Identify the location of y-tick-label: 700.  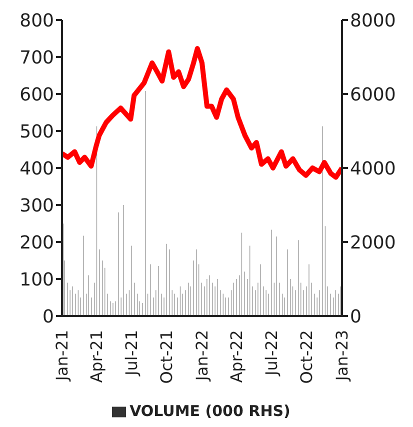
(37, 57).